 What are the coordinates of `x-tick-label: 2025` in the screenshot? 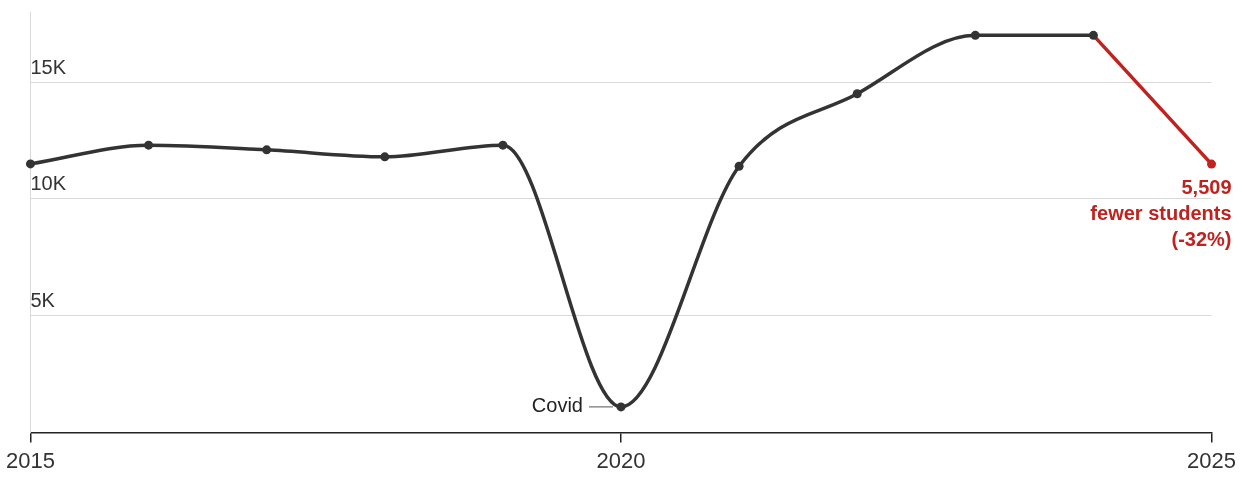 It's located at (1212, 460).